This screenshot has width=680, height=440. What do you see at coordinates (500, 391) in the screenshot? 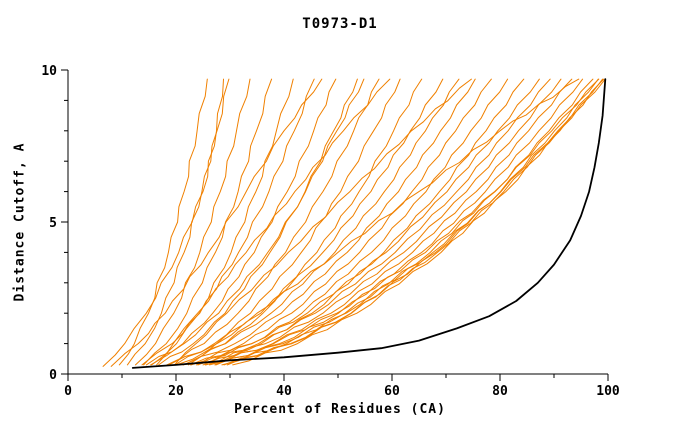
I see `x-tick-label: 80` at bounding box center [500, 391].